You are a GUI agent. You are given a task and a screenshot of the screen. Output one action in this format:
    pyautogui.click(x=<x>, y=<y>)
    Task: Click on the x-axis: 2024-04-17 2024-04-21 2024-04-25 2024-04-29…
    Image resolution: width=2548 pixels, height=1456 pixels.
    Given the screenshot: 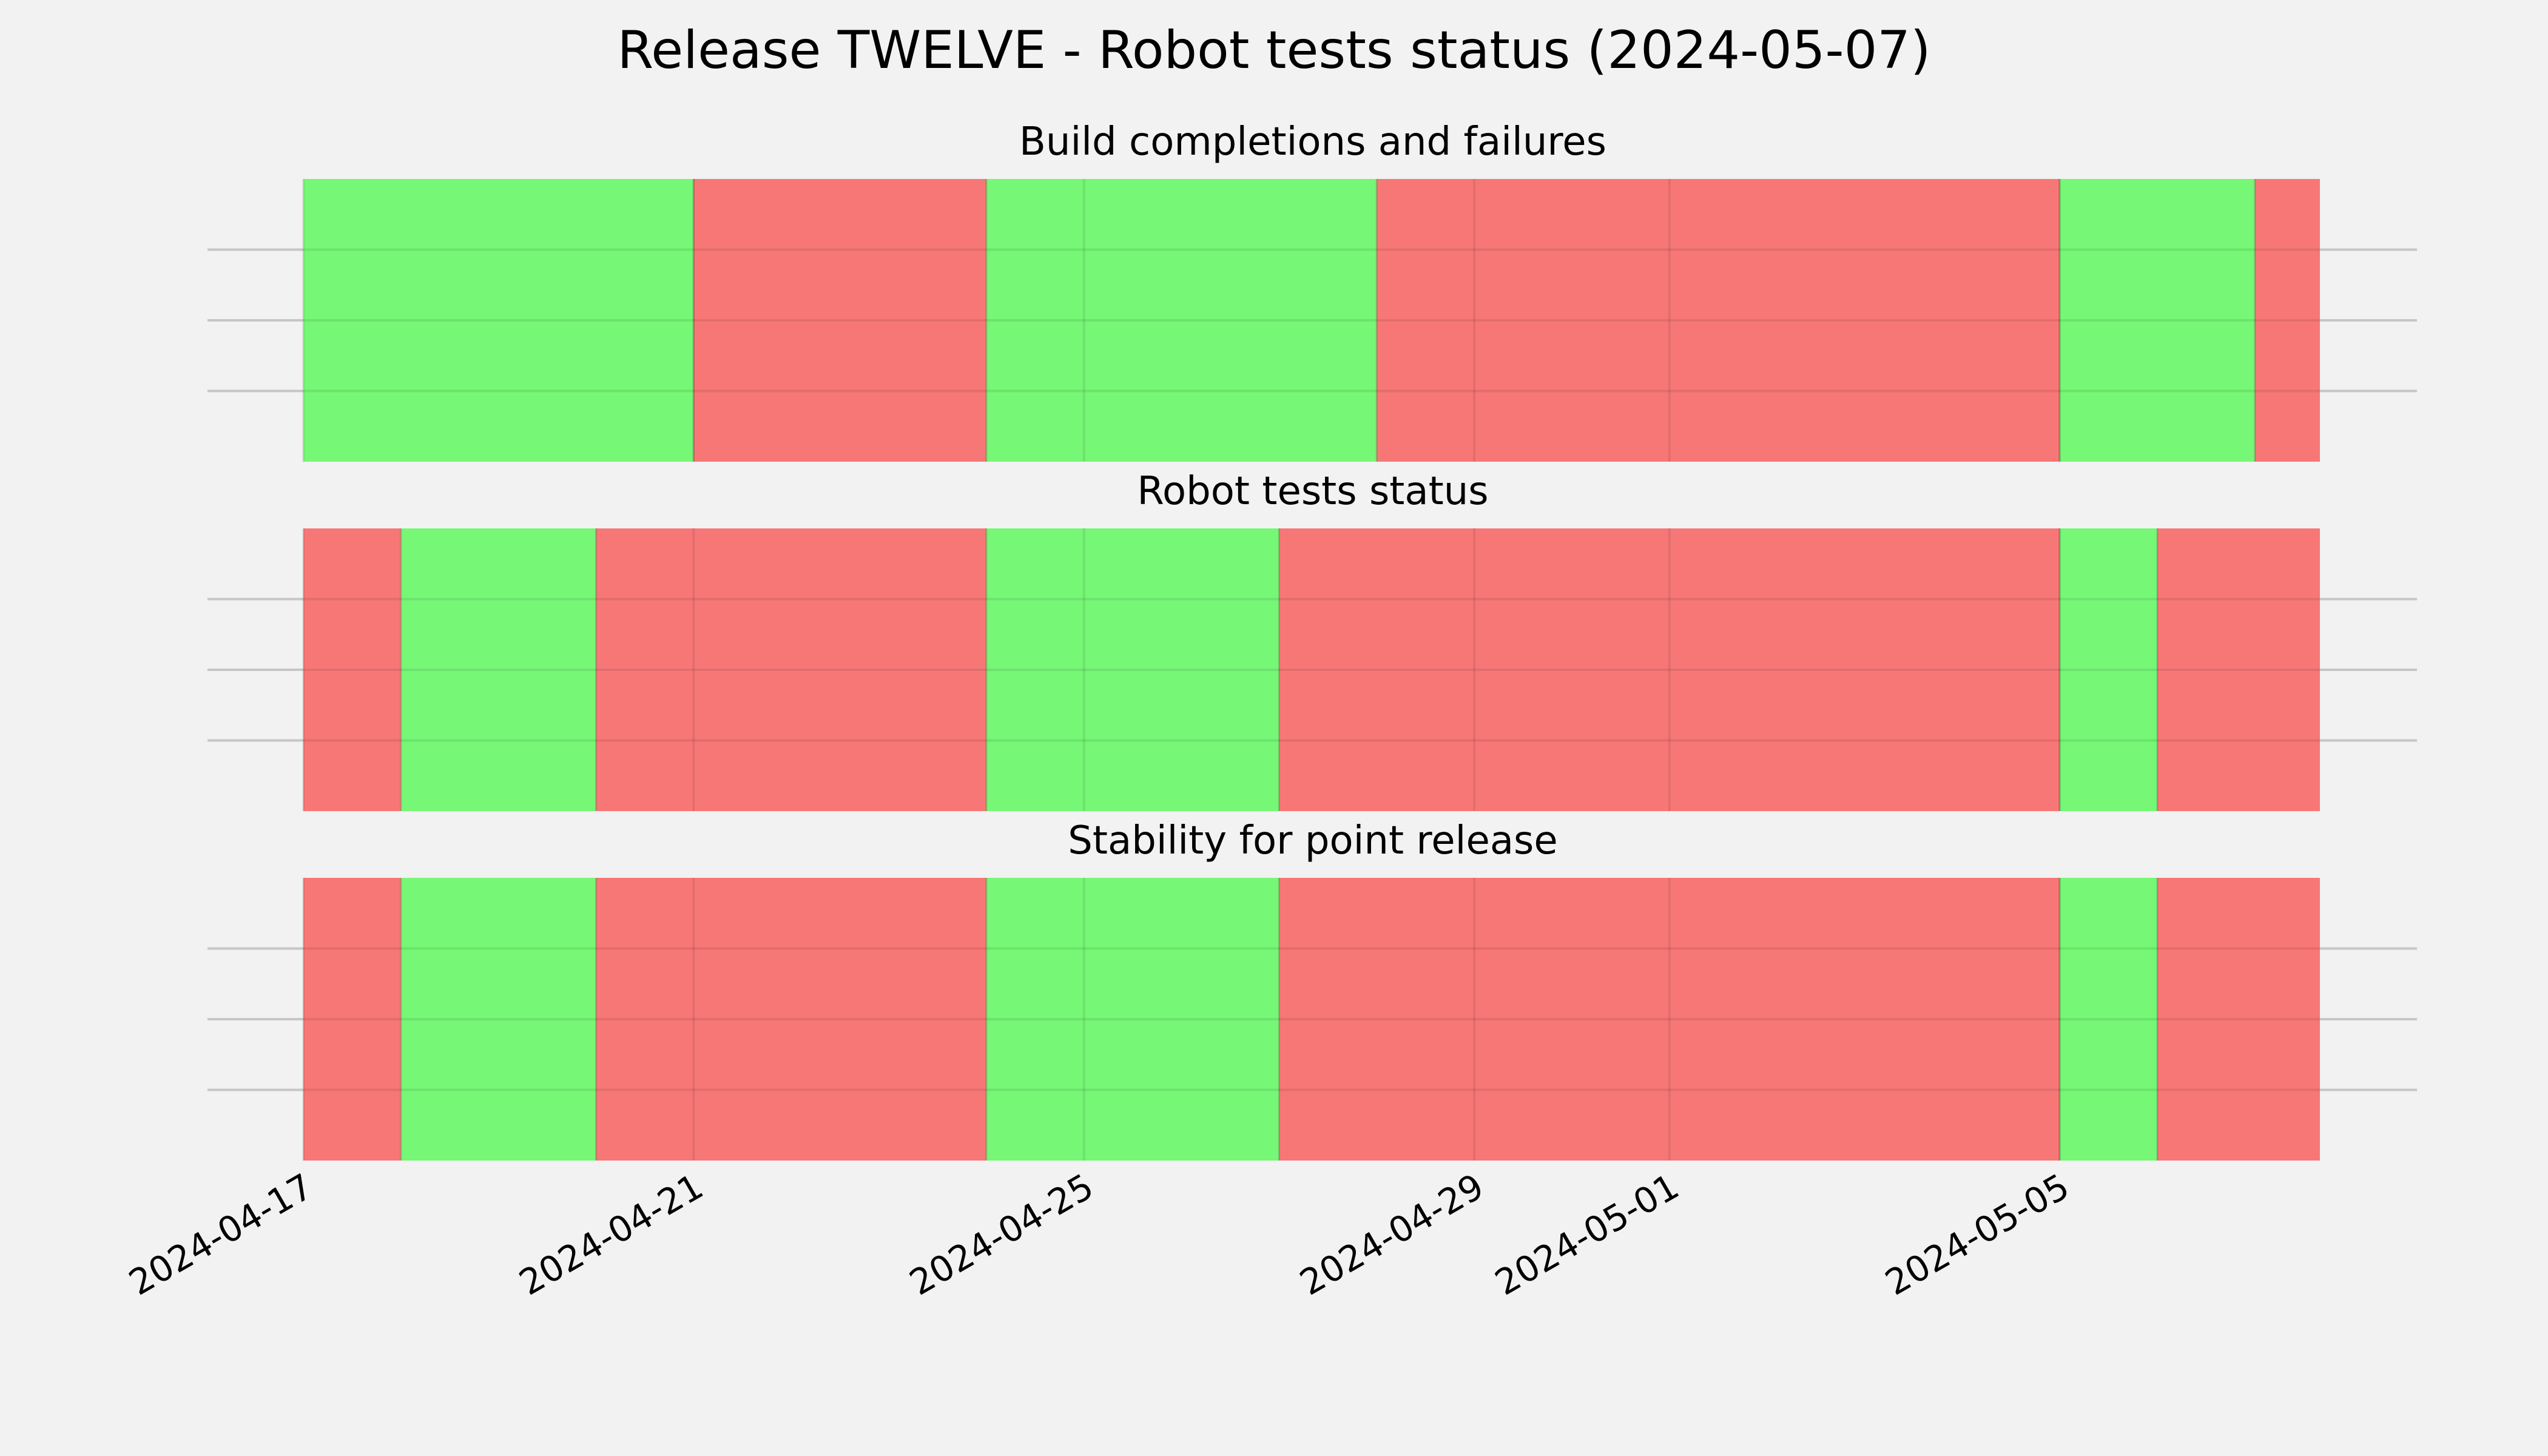 What is the action you would take?
    pyautogui.click(x=1099, y=1234)
    